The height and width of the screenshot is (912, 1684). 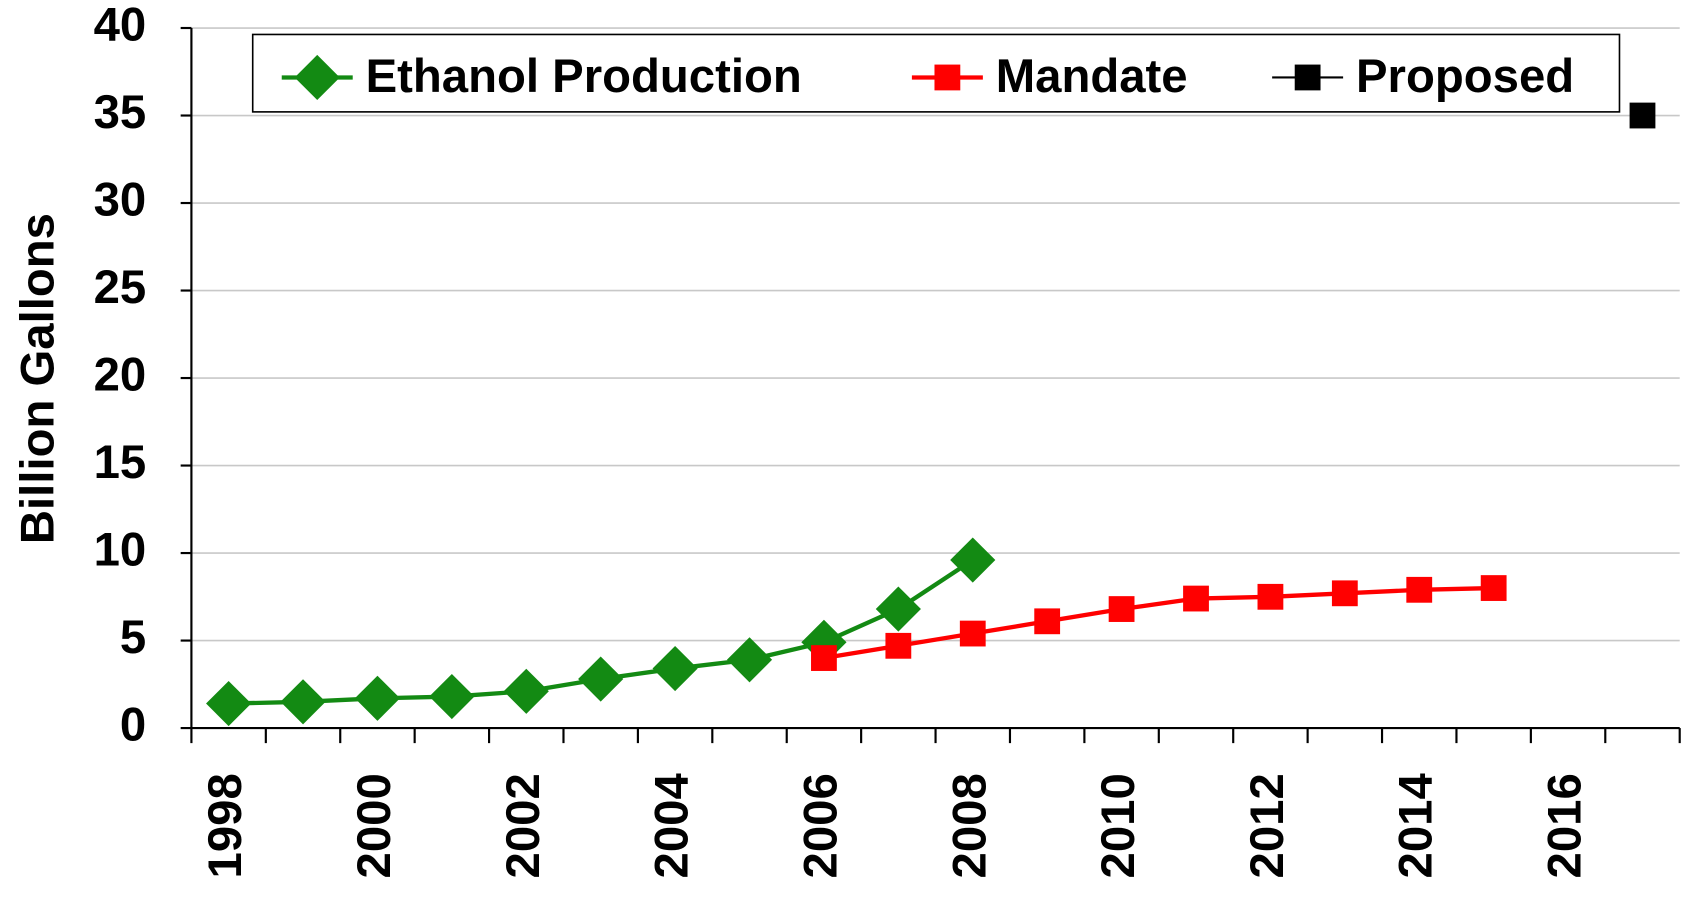 What do you see at coordinates (820, 825) in the screenshot?
I see `x-tick-label: 2006` at bounding box center [820, 825].